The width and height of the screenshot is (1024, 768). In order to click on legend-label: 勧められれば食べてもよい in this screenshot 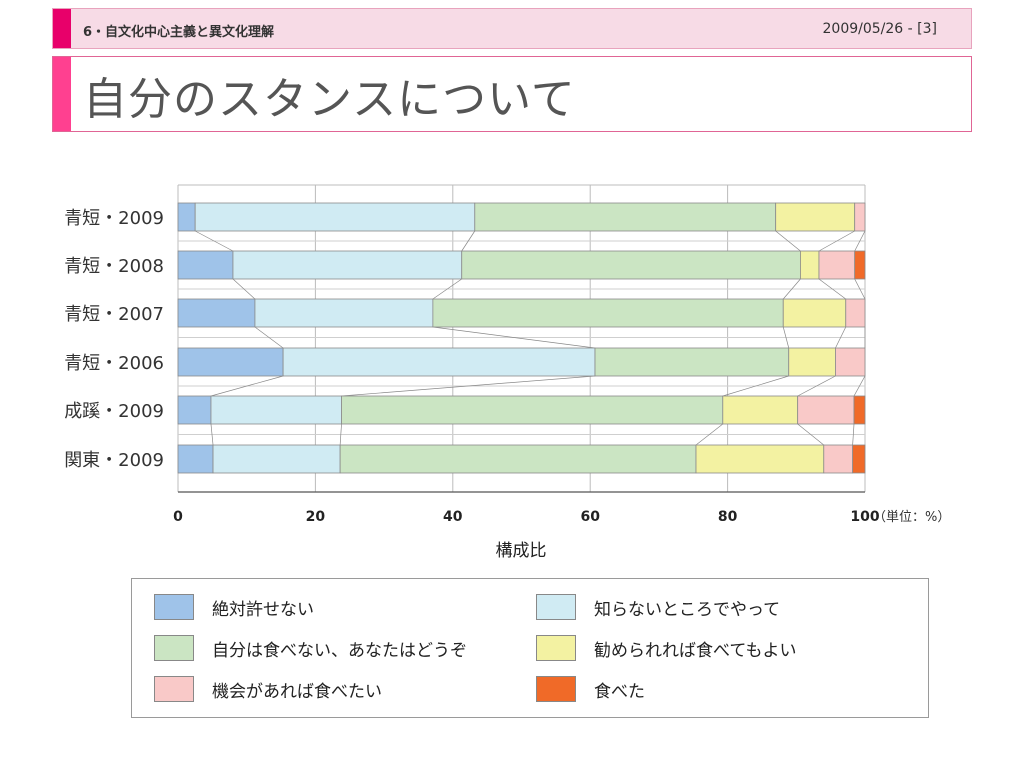, I will do `click(695, 650)`.